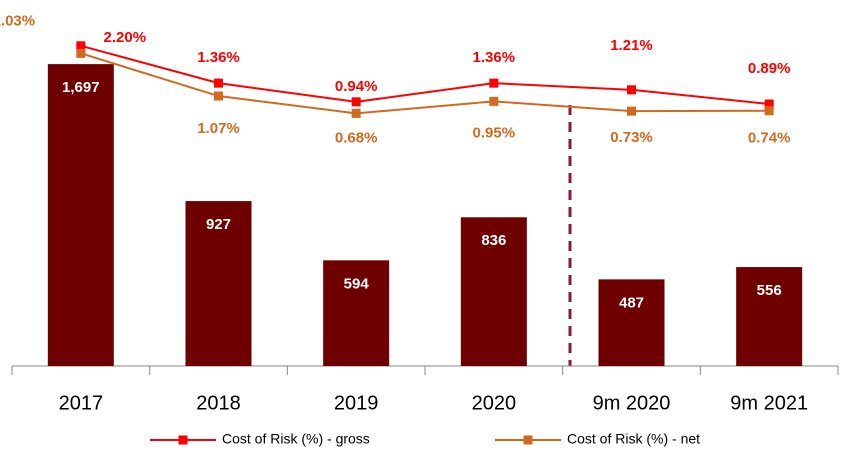  Describe the element at coordinates (17, 20) in the screenshot. I see `point-label: 2.03%` at that location.